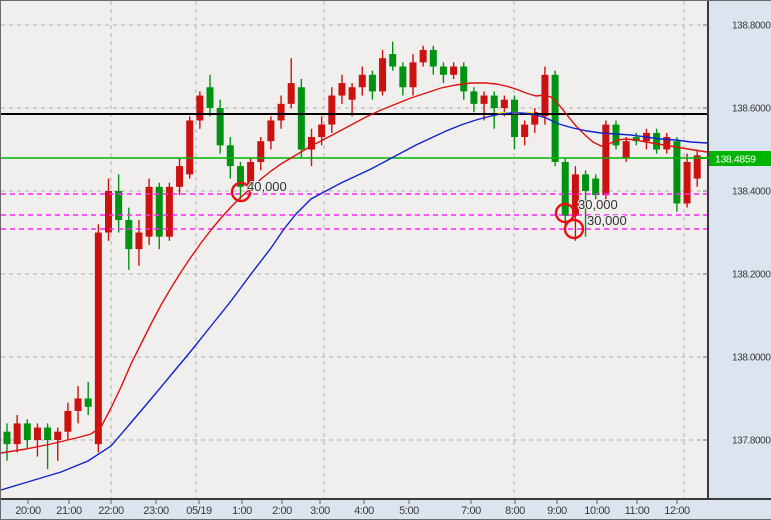  What do you see at coordinates (751, 275) in the screenshot?
I see `price-axis-label: 138.2000` at bounding box center [751, 275].